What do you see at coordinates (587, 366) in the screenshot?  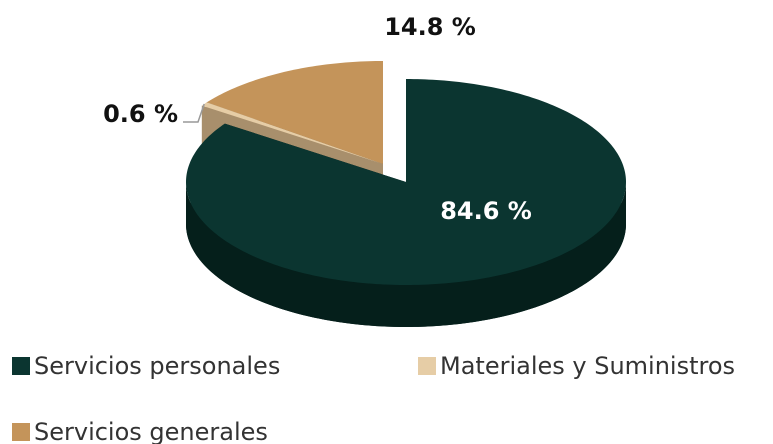 I see `legend-label: Materiales y Suministros` at bounding box center [587, 366].